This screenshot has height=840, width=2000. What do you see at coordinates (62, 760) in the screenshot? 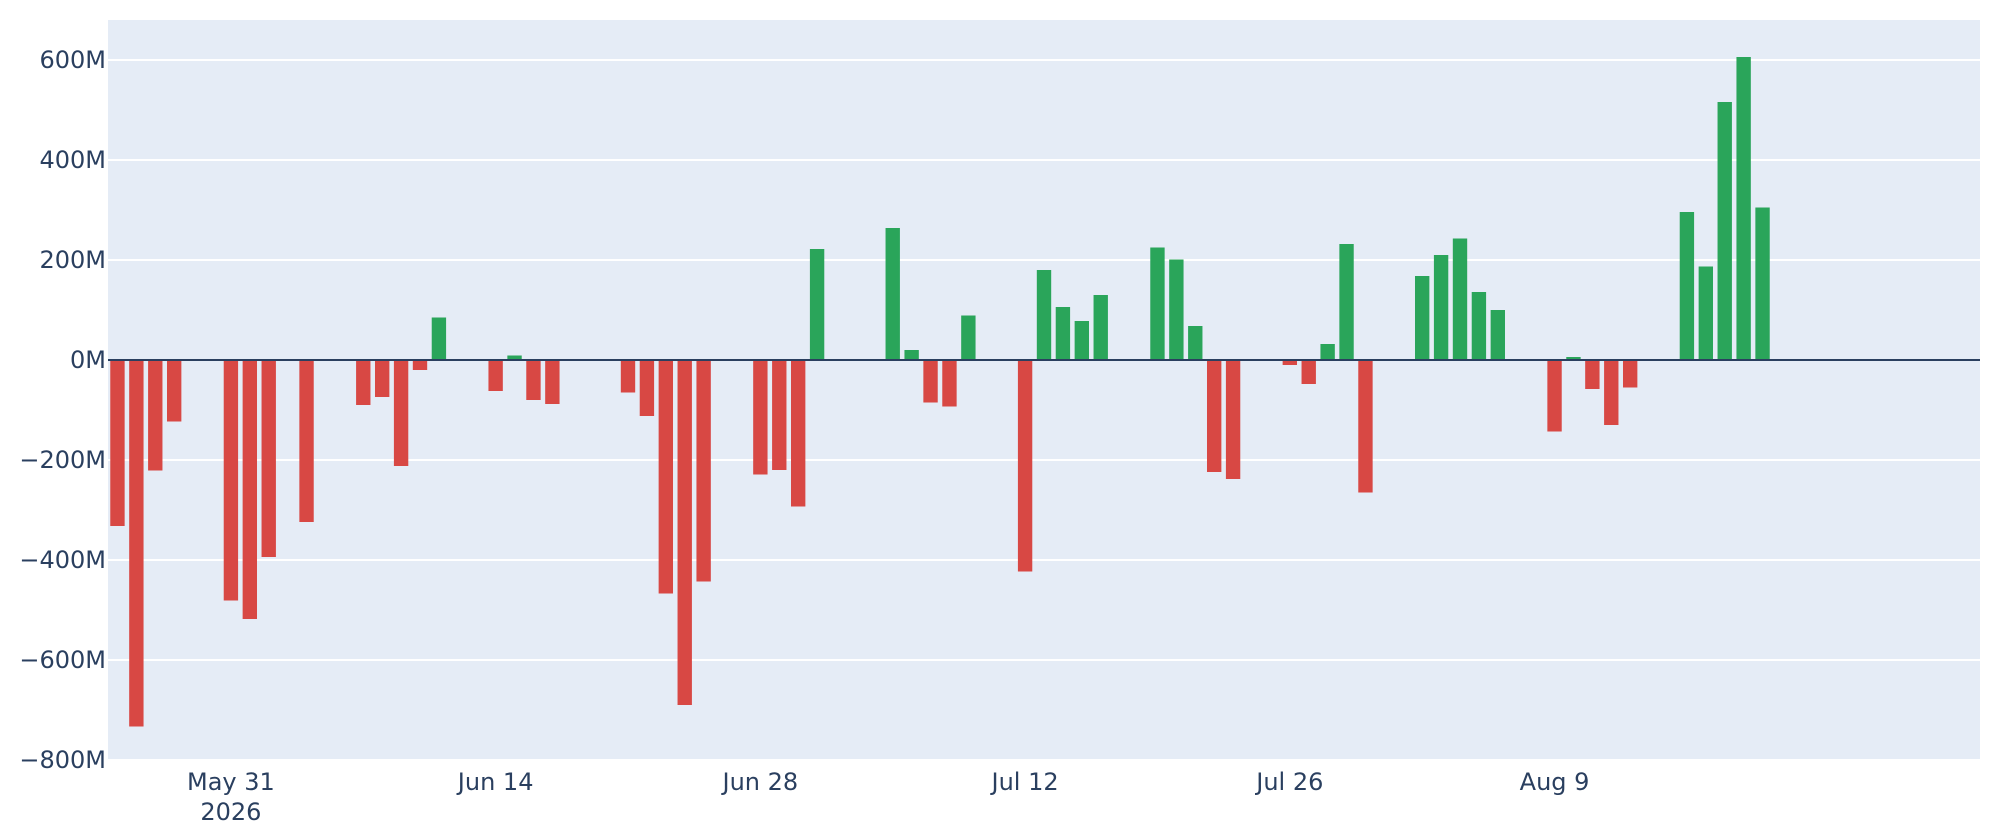
I see `y-tick-label: −800M` at bounding box center [62, 760].